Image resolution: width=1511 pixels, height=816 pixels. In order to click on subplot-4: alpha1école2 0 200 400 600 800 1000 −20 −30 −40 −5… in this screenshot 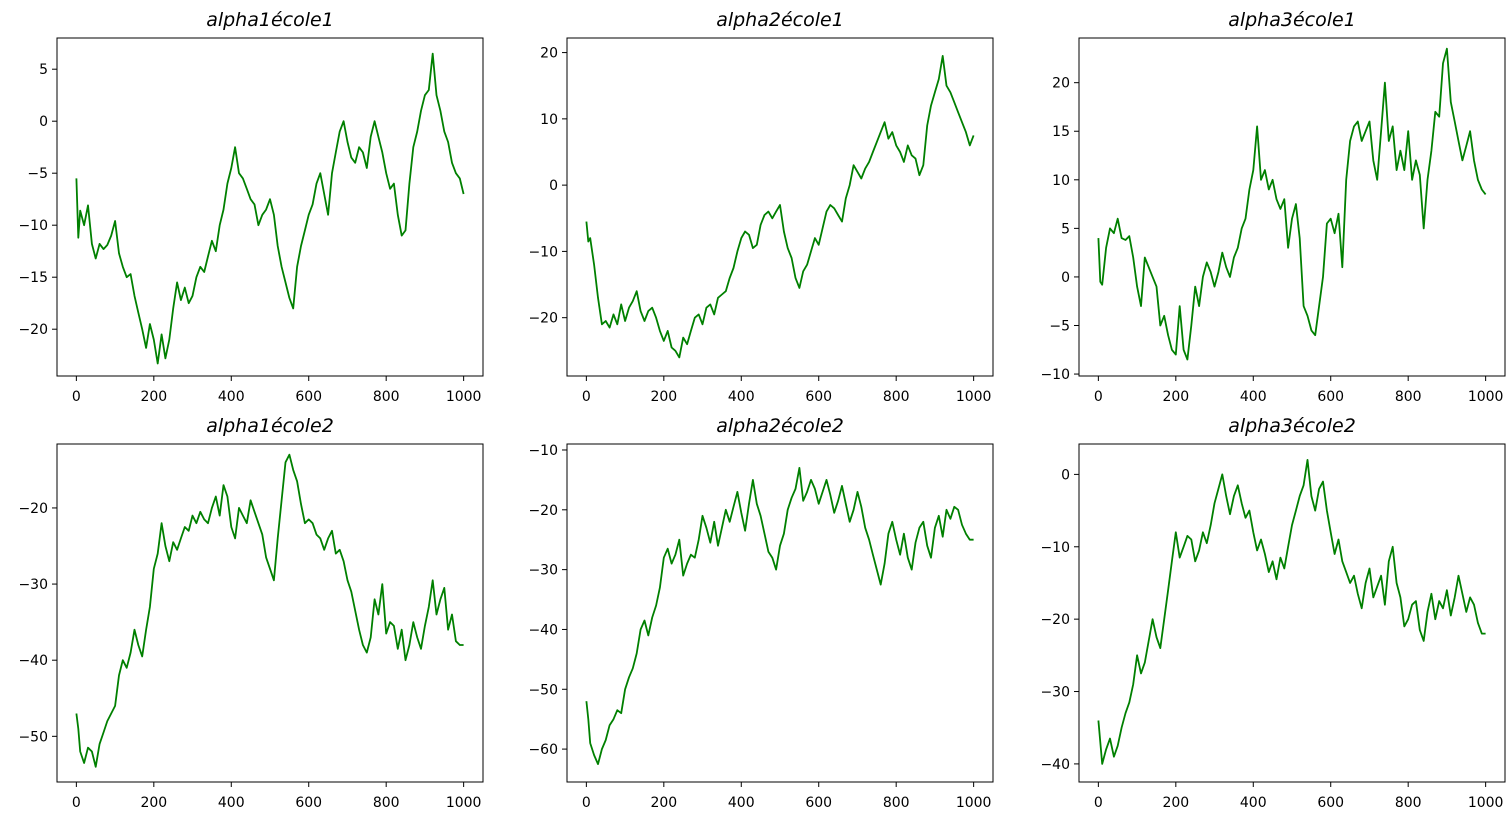, I will do `click(251, 613)`.